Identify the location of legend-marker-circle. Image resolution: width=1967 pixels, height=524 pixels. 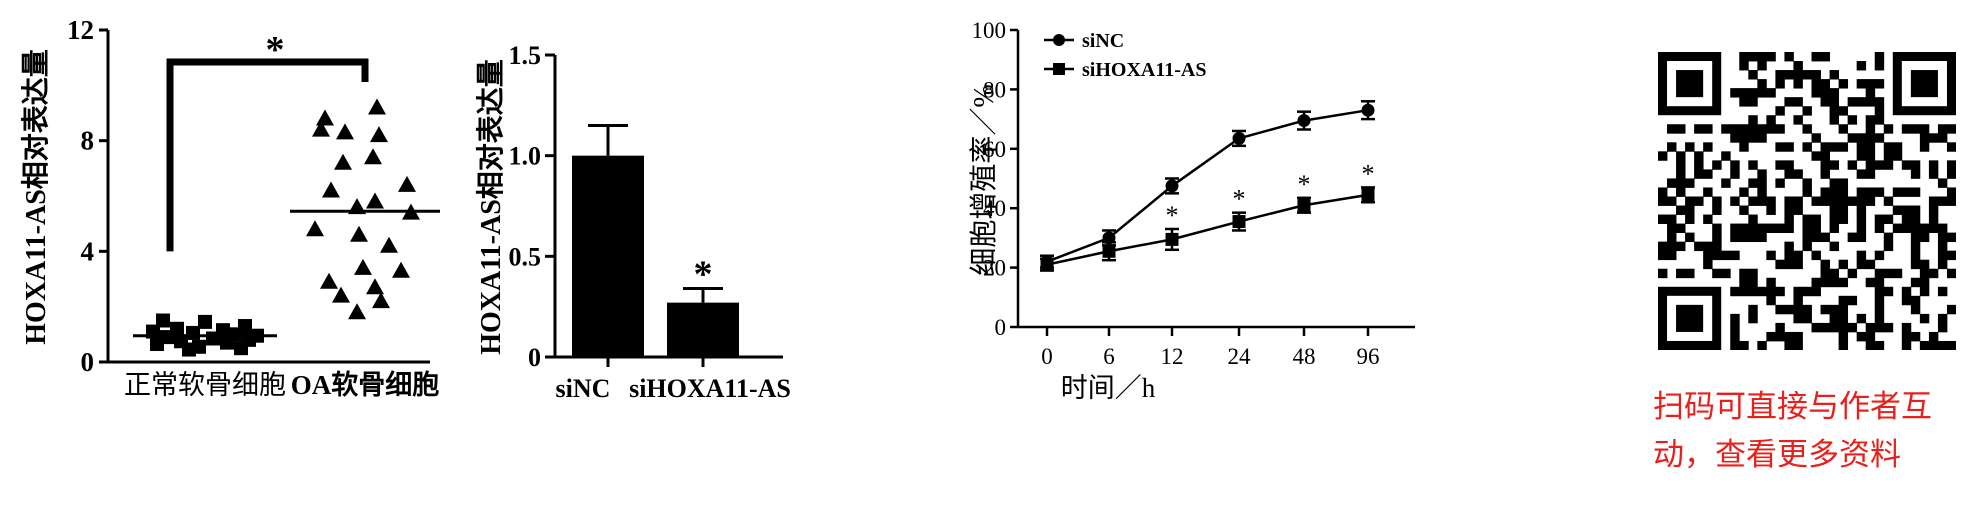
(1059, 40).